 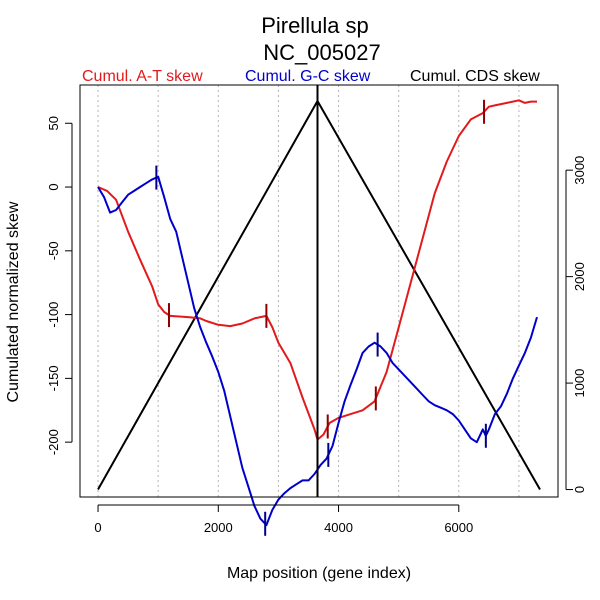 What do you see at coordinates (53, 442) in the screenshot?
I see `y-tick-label: -200` at bounding box center [53, 442].